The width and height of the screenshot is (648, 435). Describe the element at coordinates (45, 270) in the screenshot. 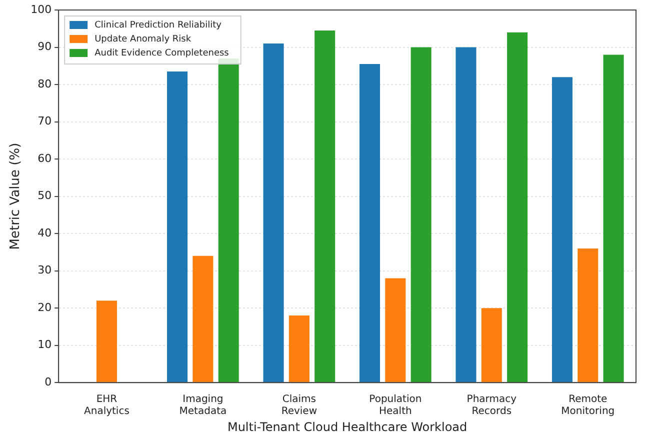

I see `y-tick-label: 30` at that location.